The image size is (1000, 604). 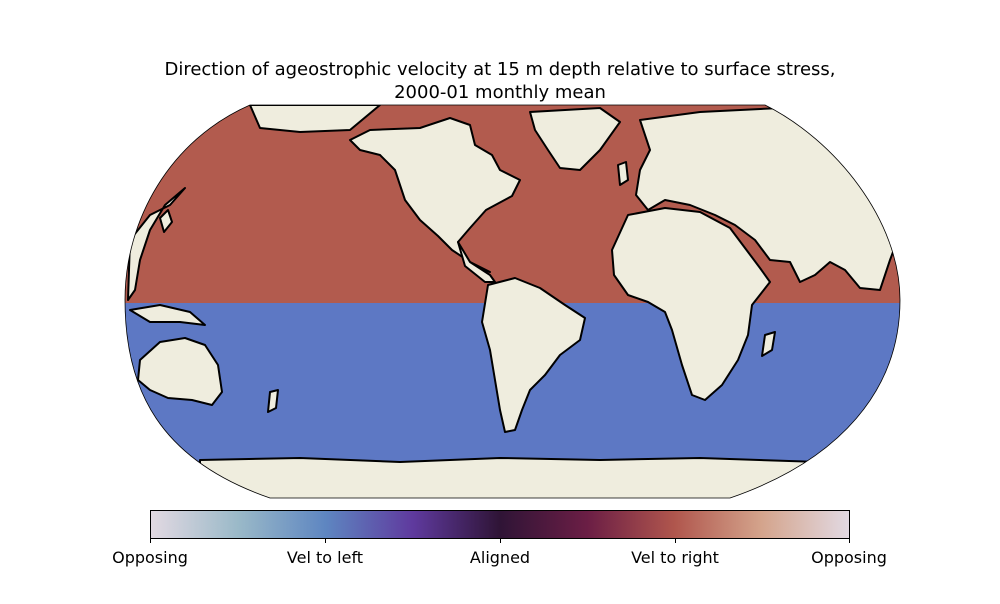 I want to click on colorbar-label-vel-to-left: Vel to left, so click(x=325, y=557).